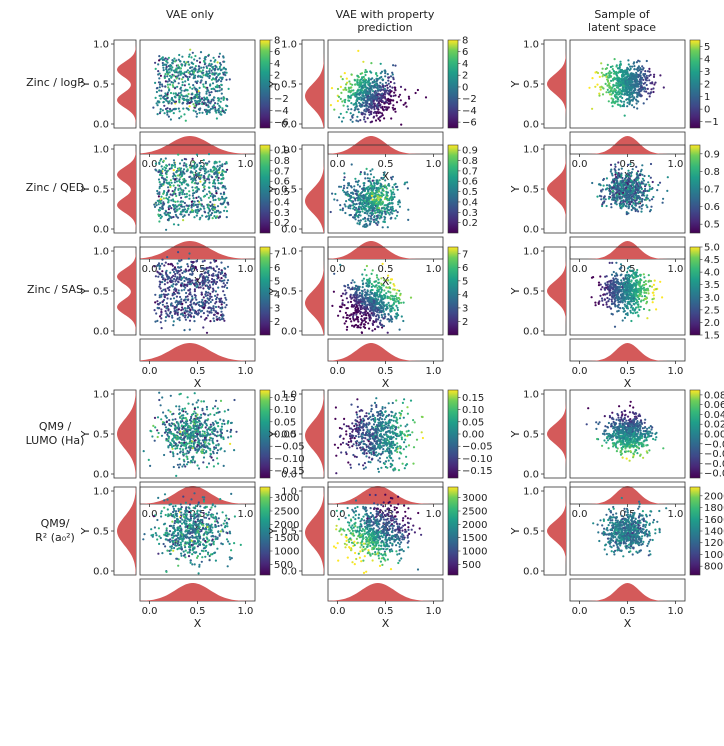 This screenshot has height=746, width=724. What do you see at coordinates (126, 291) in the screenshot?
I see `y-marginal-kde` at bounding box center [126, 291].